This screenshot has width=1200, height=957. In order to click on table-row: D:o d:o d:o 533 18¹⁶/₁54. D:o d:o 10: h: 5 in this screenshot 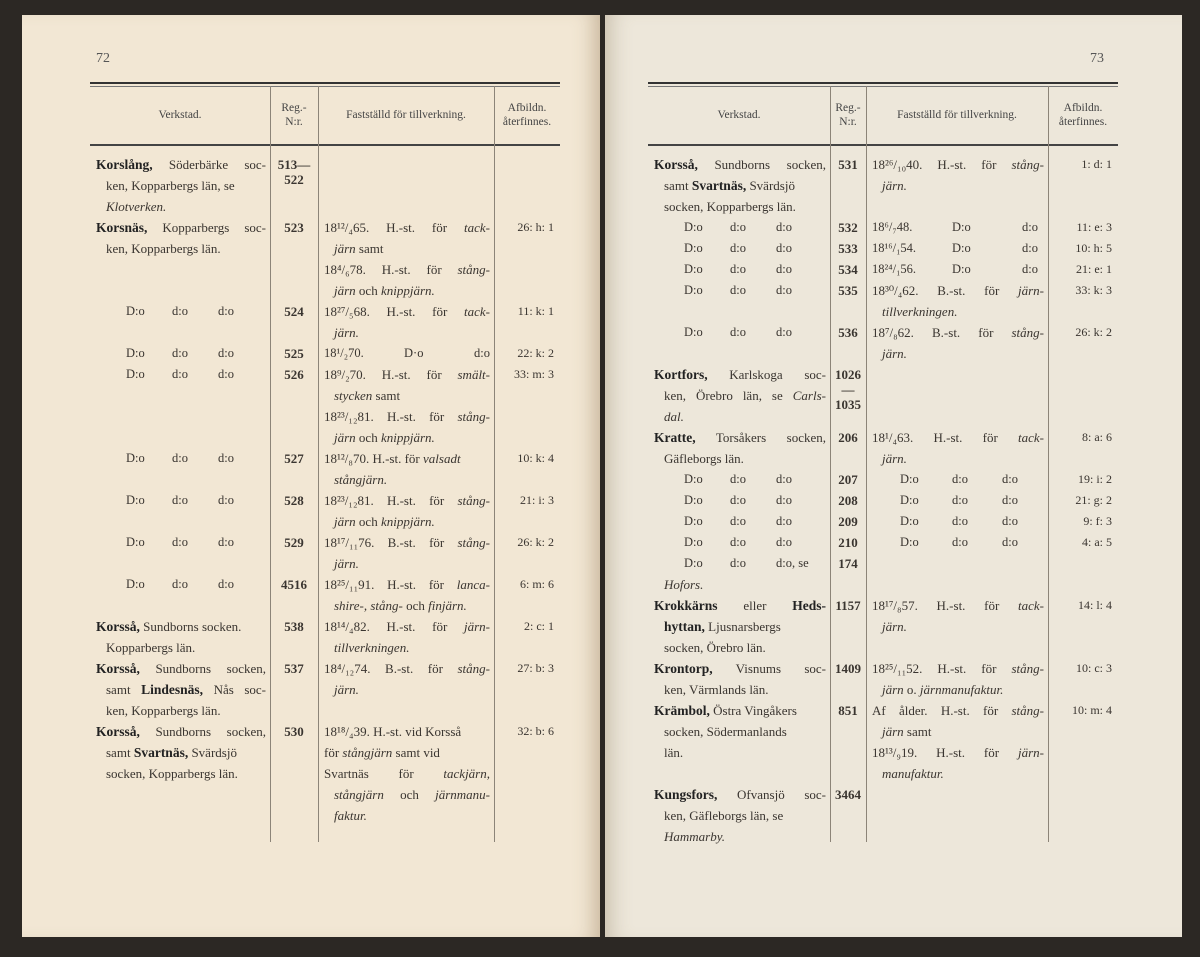, I will do `click(883, 248)`.